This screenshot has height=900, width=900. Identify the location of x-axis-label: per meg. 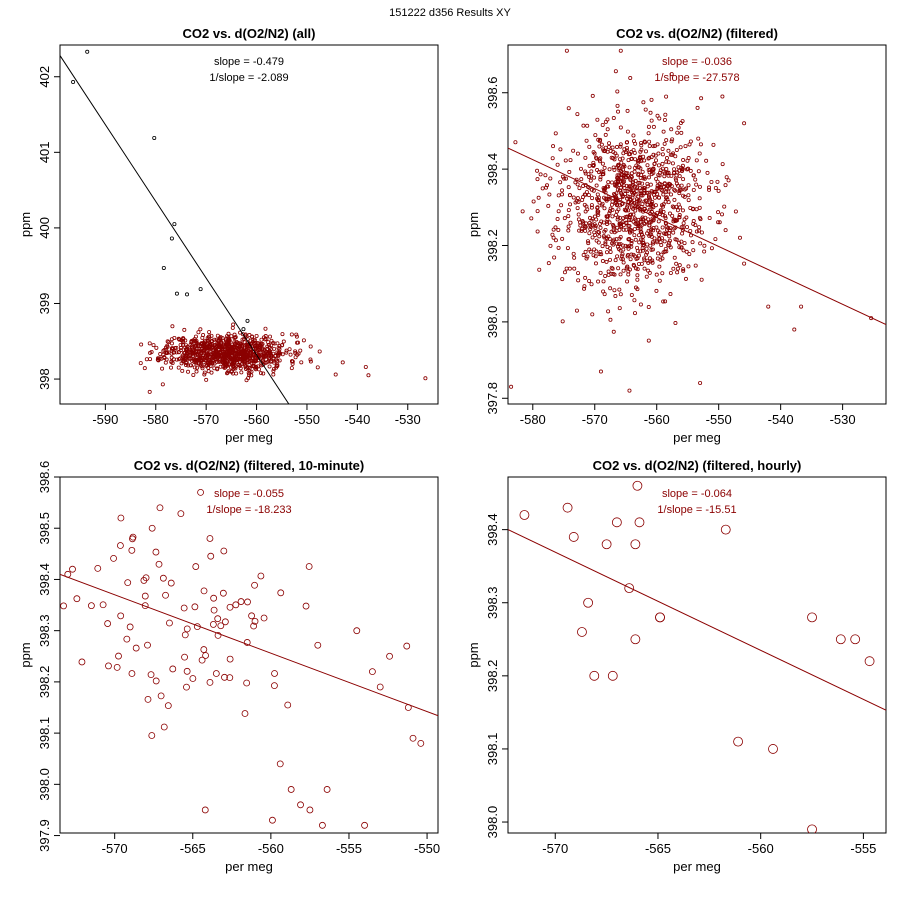
(249, 437).